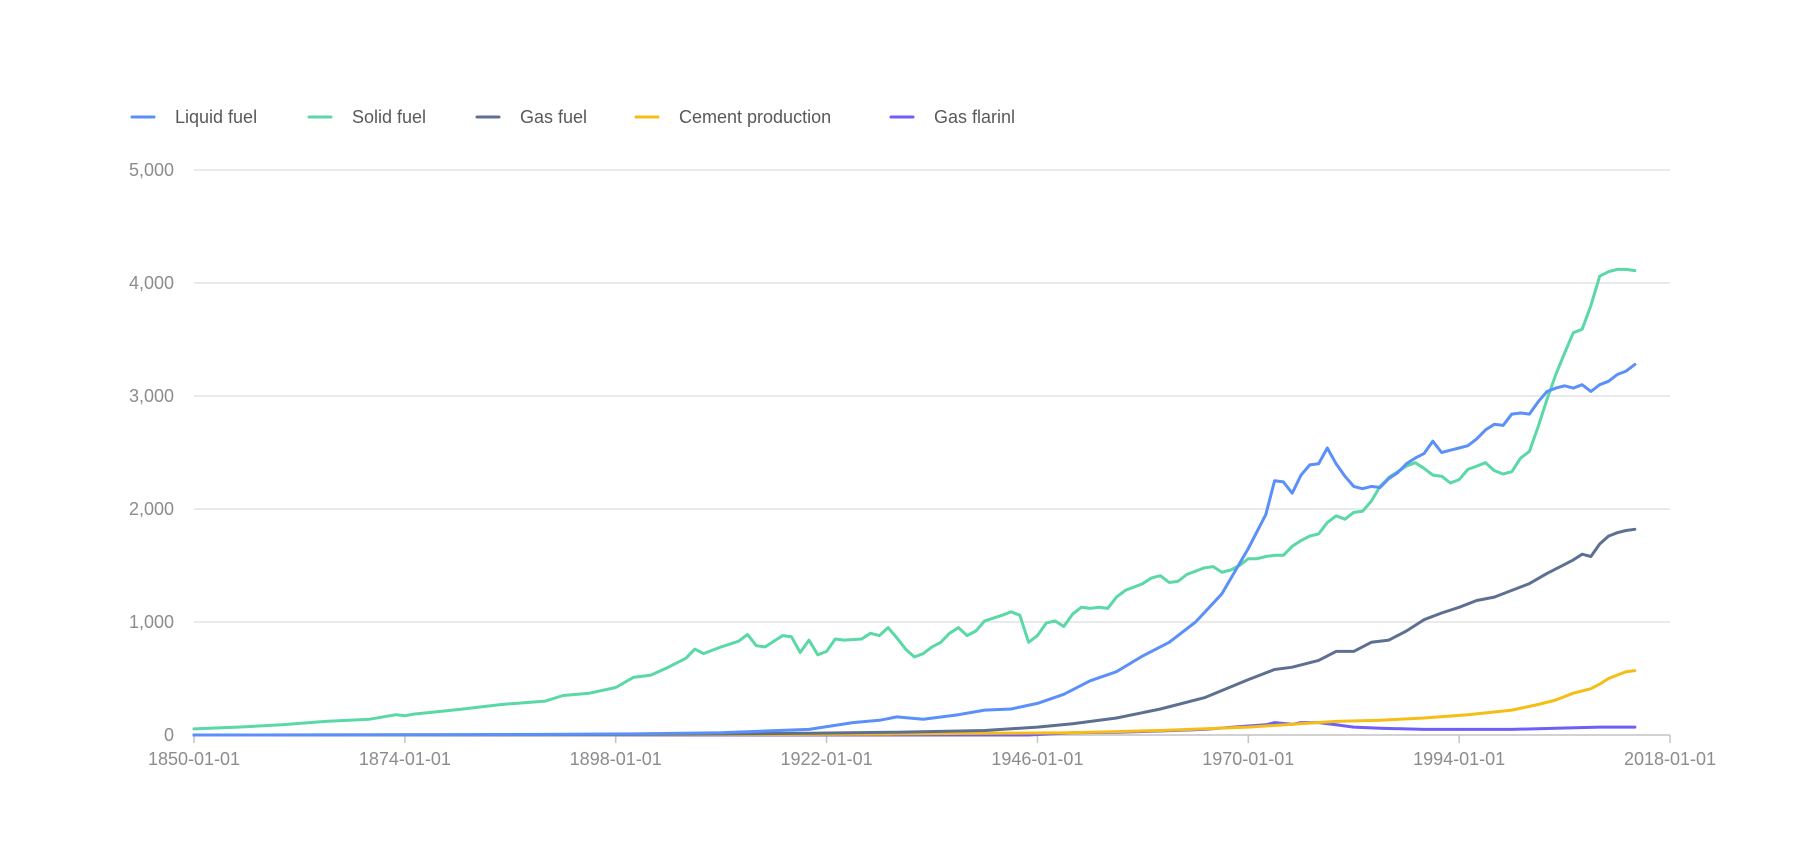 This screenshot has height=866, width=1820. I want to click on x-tick-label: 1850-01-01, so click(194, 759).